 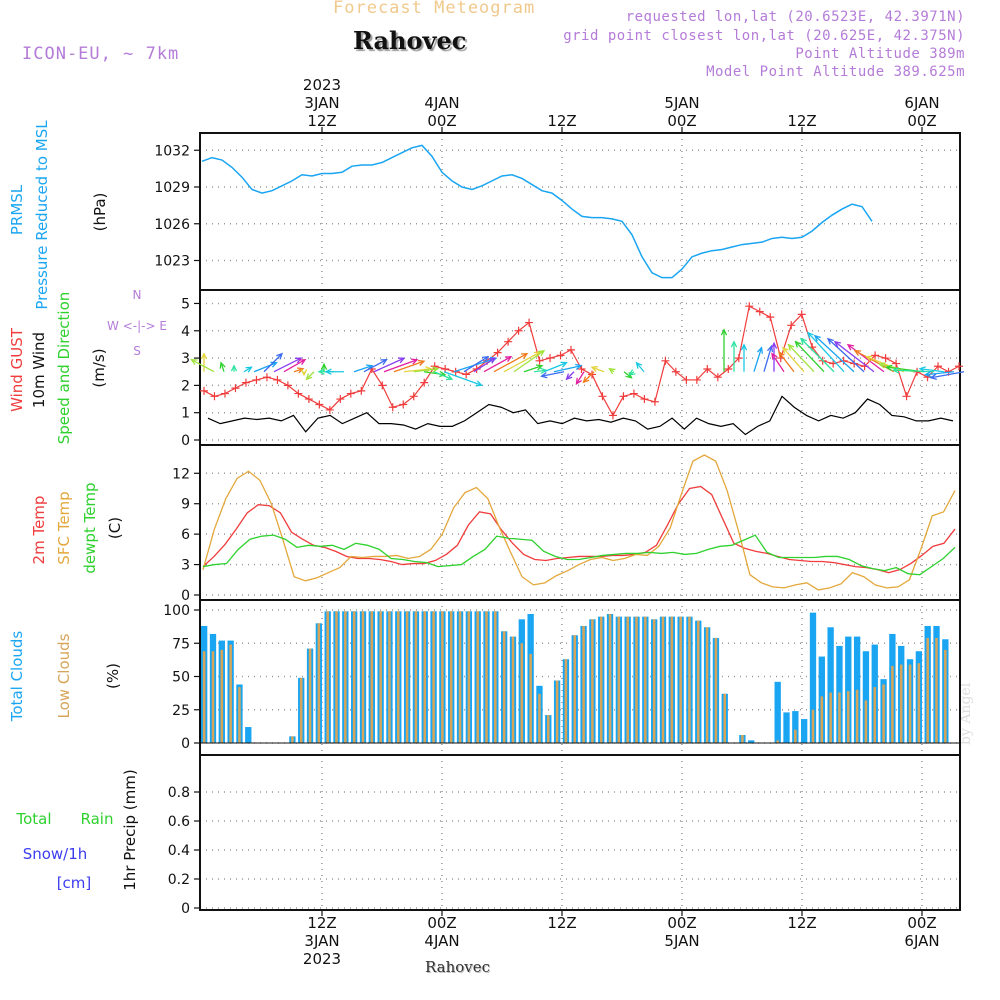 What do you see at coordinates (181, 711) in the screenshot?
I see `y-tick-label: 25` at bounding box center [181, 711].